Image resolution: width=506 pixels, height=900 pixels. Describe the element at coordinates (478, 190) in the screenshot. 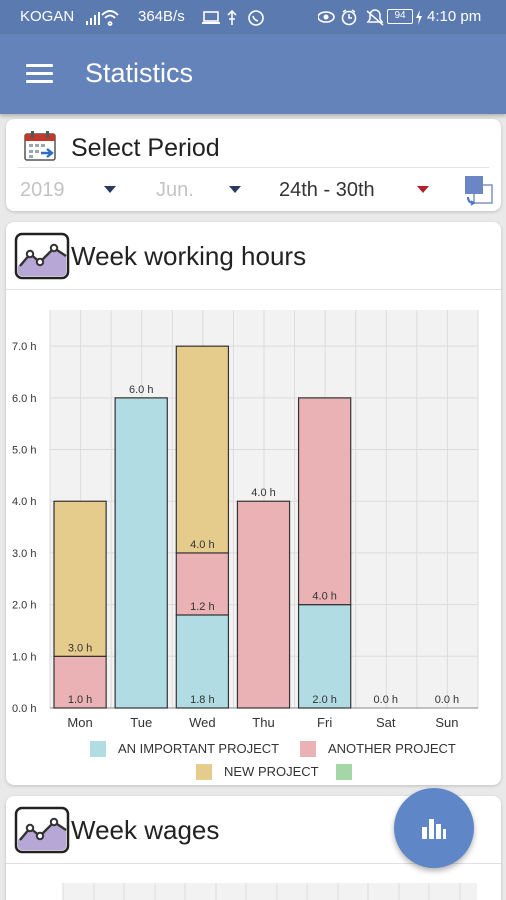

I see `swap-period-icon` at that location.